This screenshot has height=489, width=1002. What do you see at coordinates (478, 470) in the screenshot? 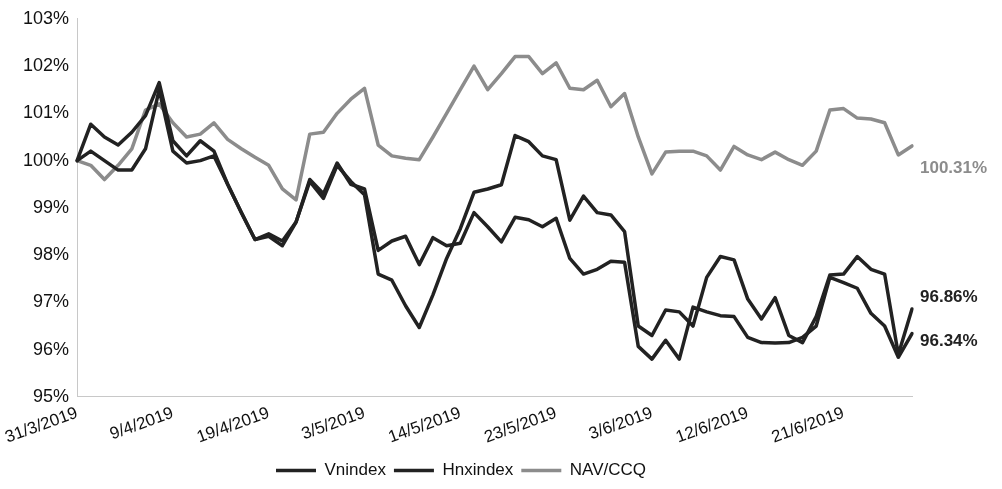
I see `legend-label: Hnxindex` at bounding box center [478, 470].